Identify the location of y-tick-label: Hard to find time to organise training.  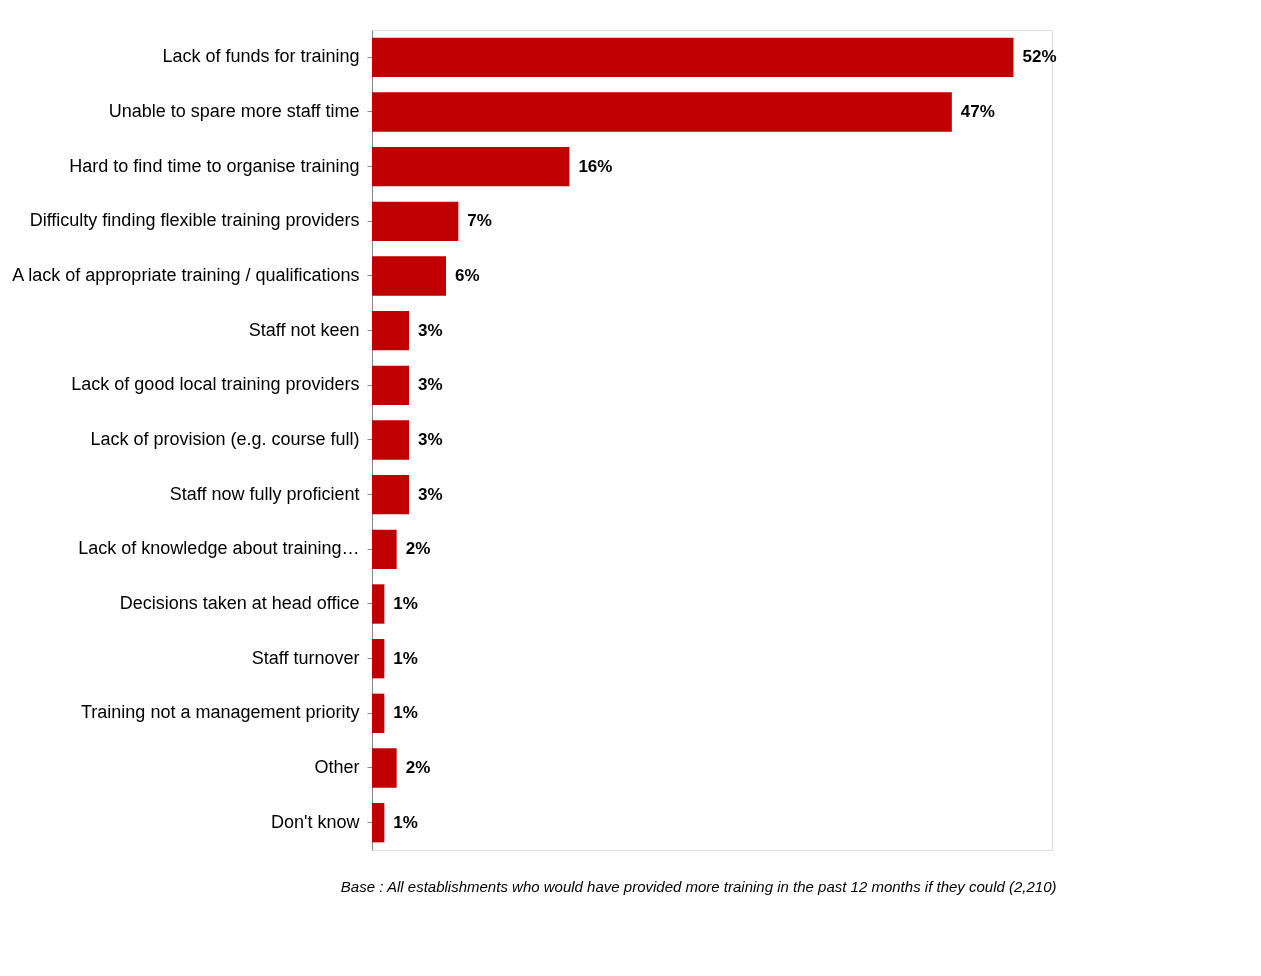
(214, 165).